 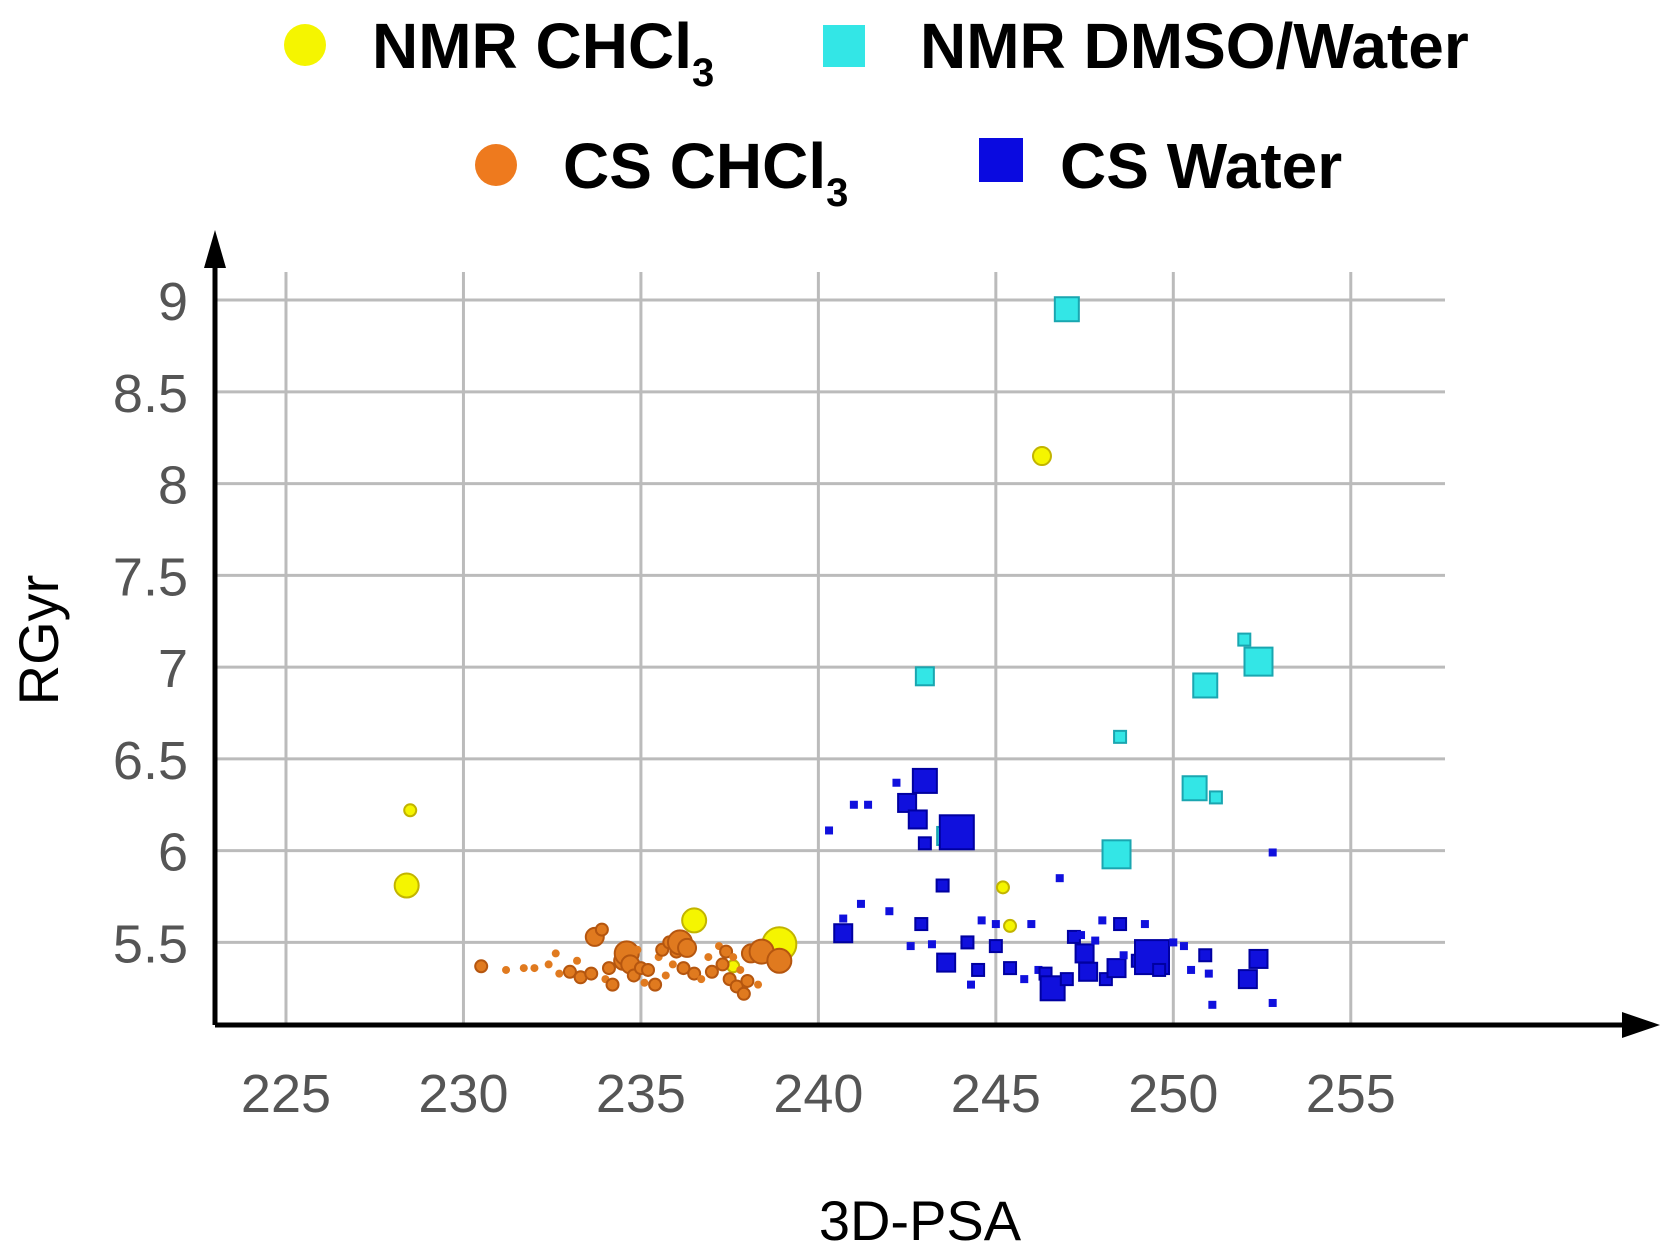 I want to click on y-tick-label: 7.5, so click(x=150, y=577).